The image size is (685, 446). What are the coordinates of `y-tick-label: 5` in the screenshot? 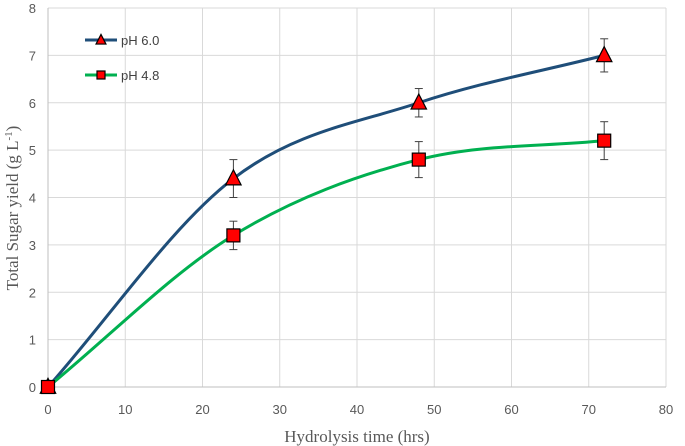 It's located at (32, 150).